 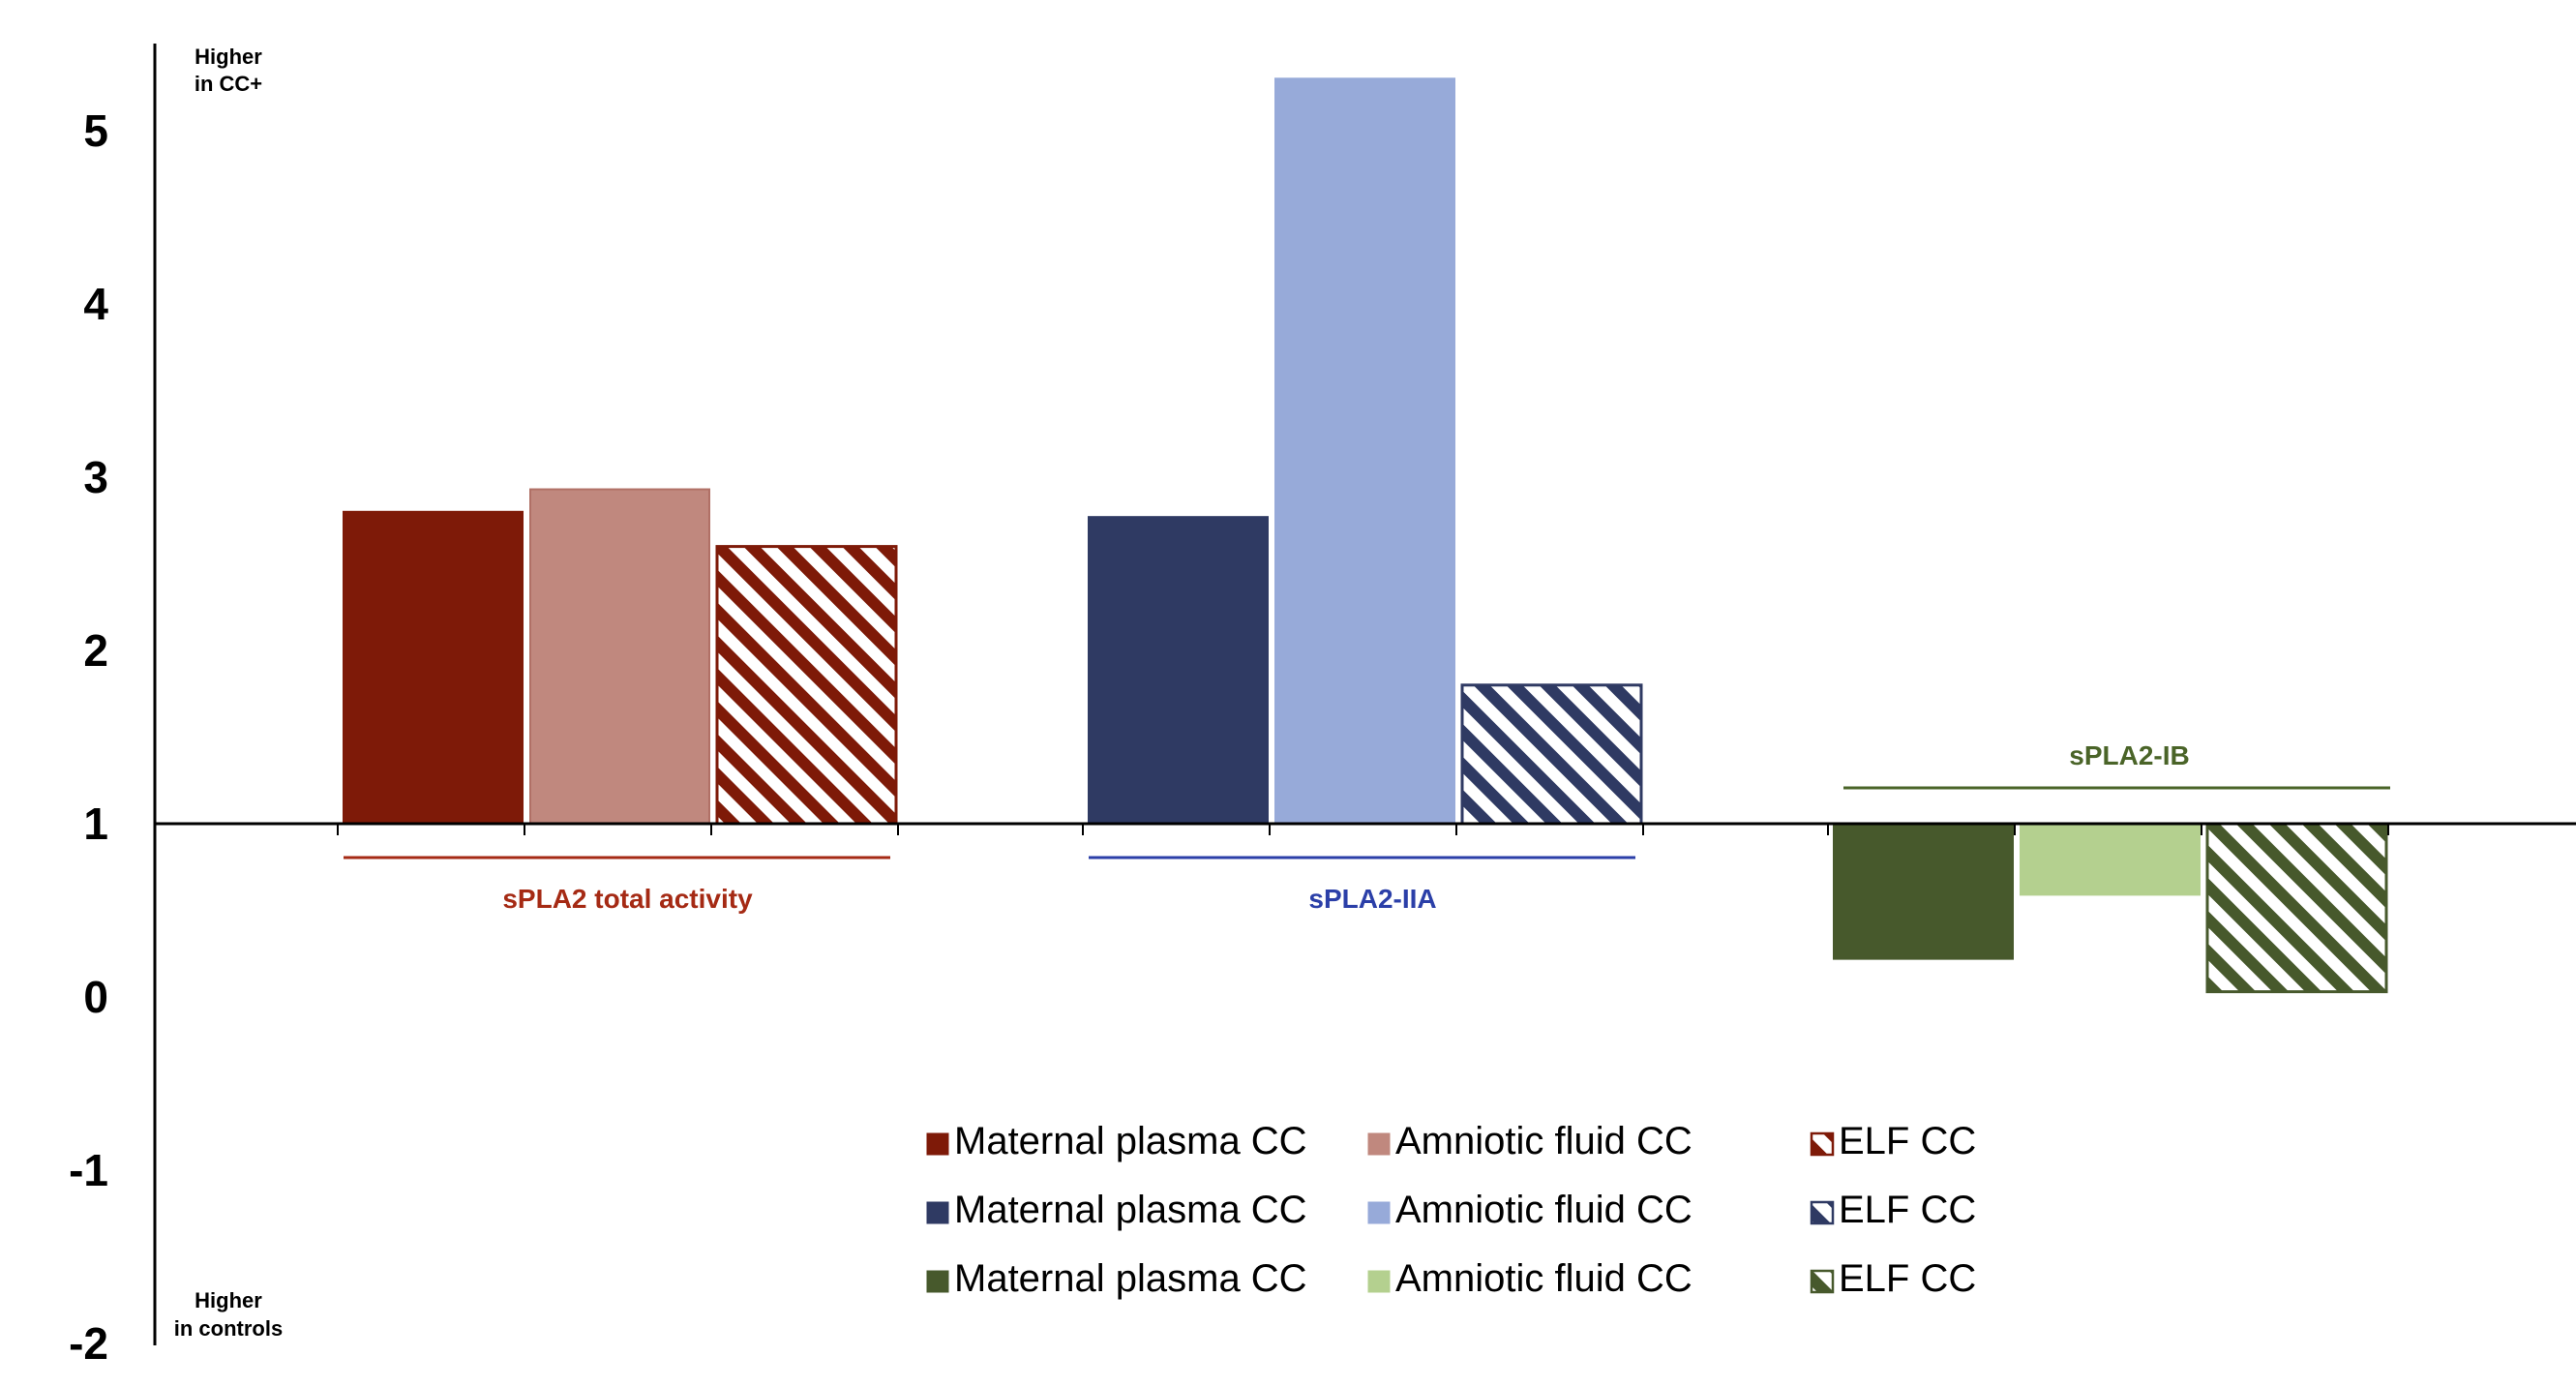 I want to click on bar-spla2-total-activity-elf-cc, so click(x=806, y=686).